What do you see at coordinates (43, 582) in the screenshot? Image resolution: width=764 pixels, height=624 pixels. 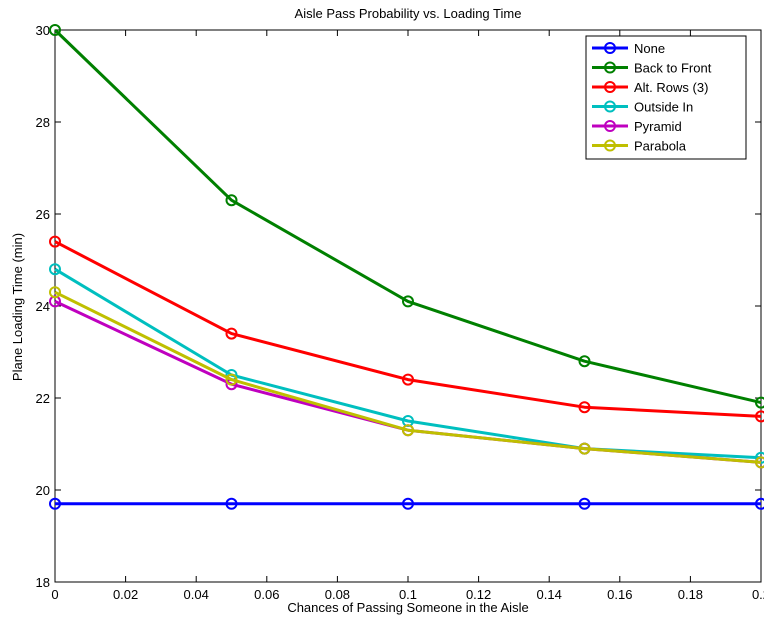 I see `y-tick-label: 18` at bounding box center [43, 582].